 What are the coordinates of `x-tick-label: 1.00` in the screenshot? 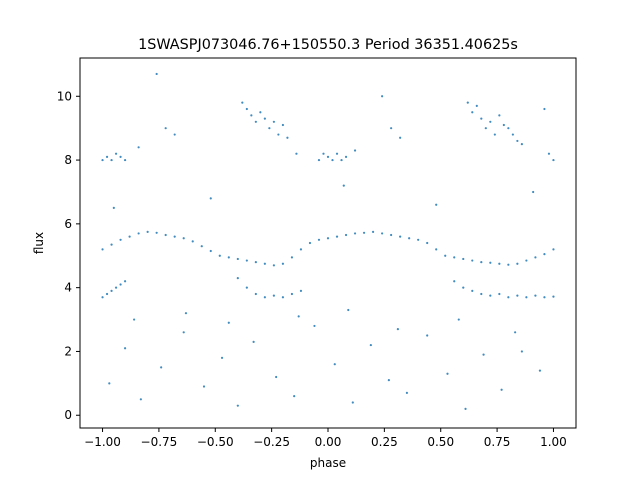 It's located at (553, 442).